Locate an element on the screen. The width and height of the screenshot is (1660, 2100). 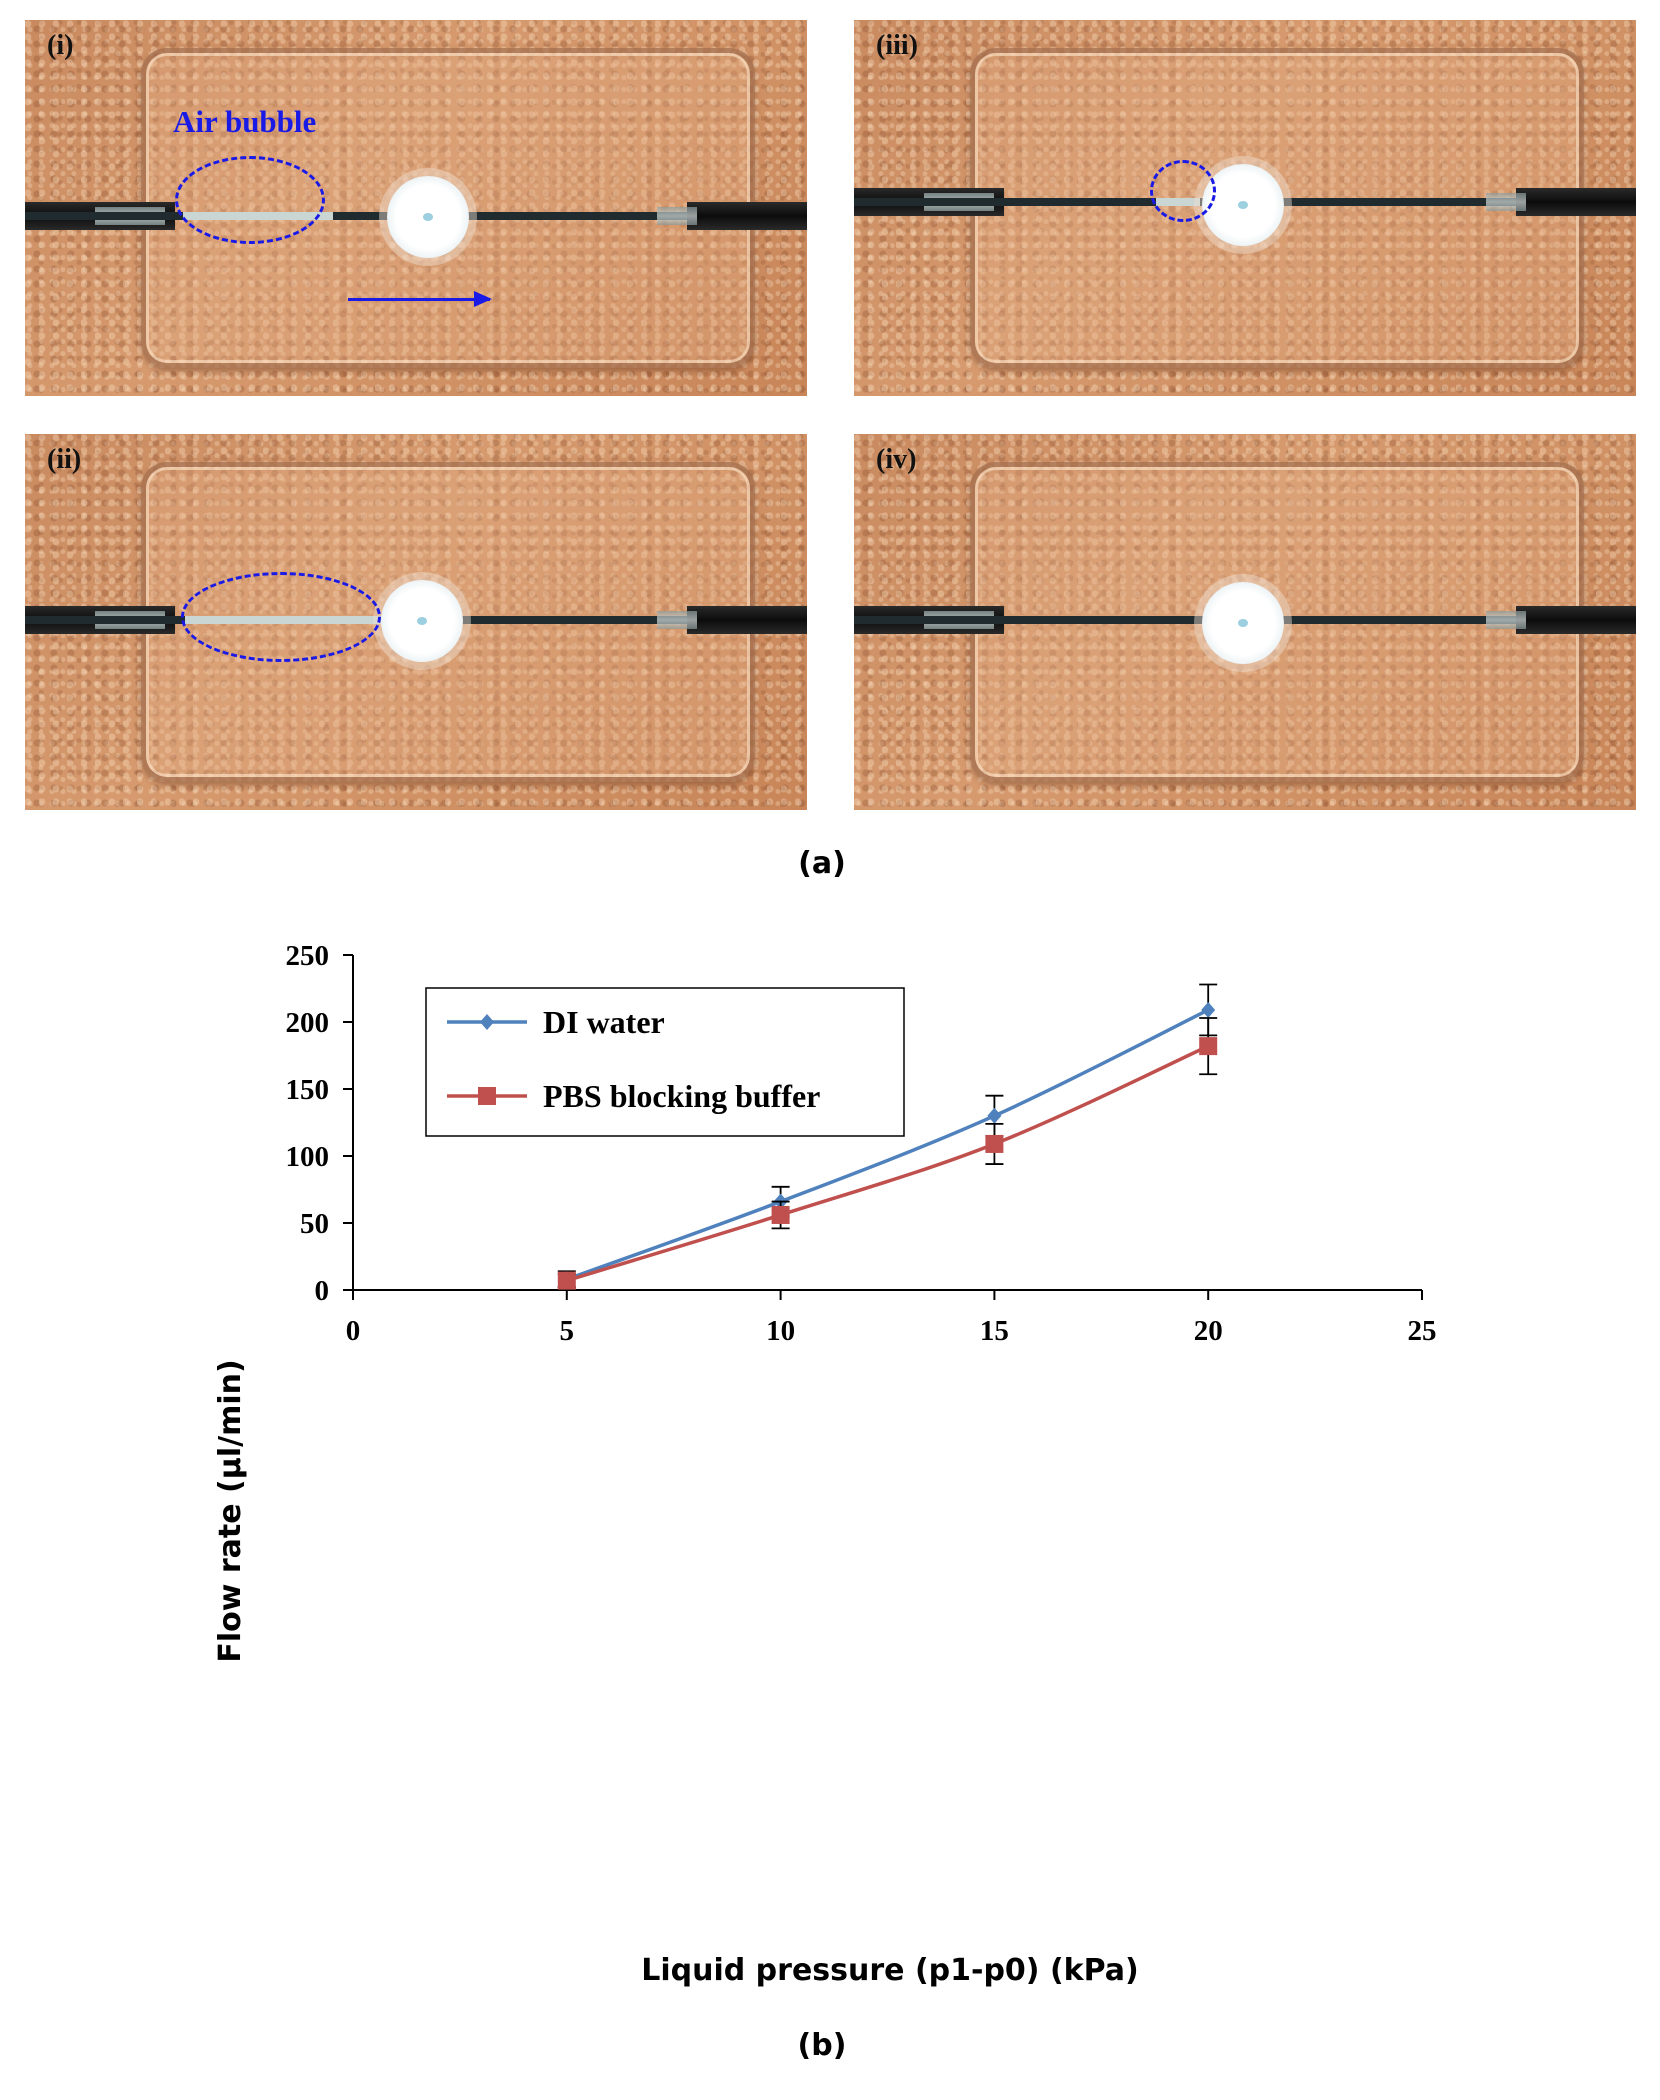
legend-label: PBS blocking buffer is located at coordinates (681, 1096).